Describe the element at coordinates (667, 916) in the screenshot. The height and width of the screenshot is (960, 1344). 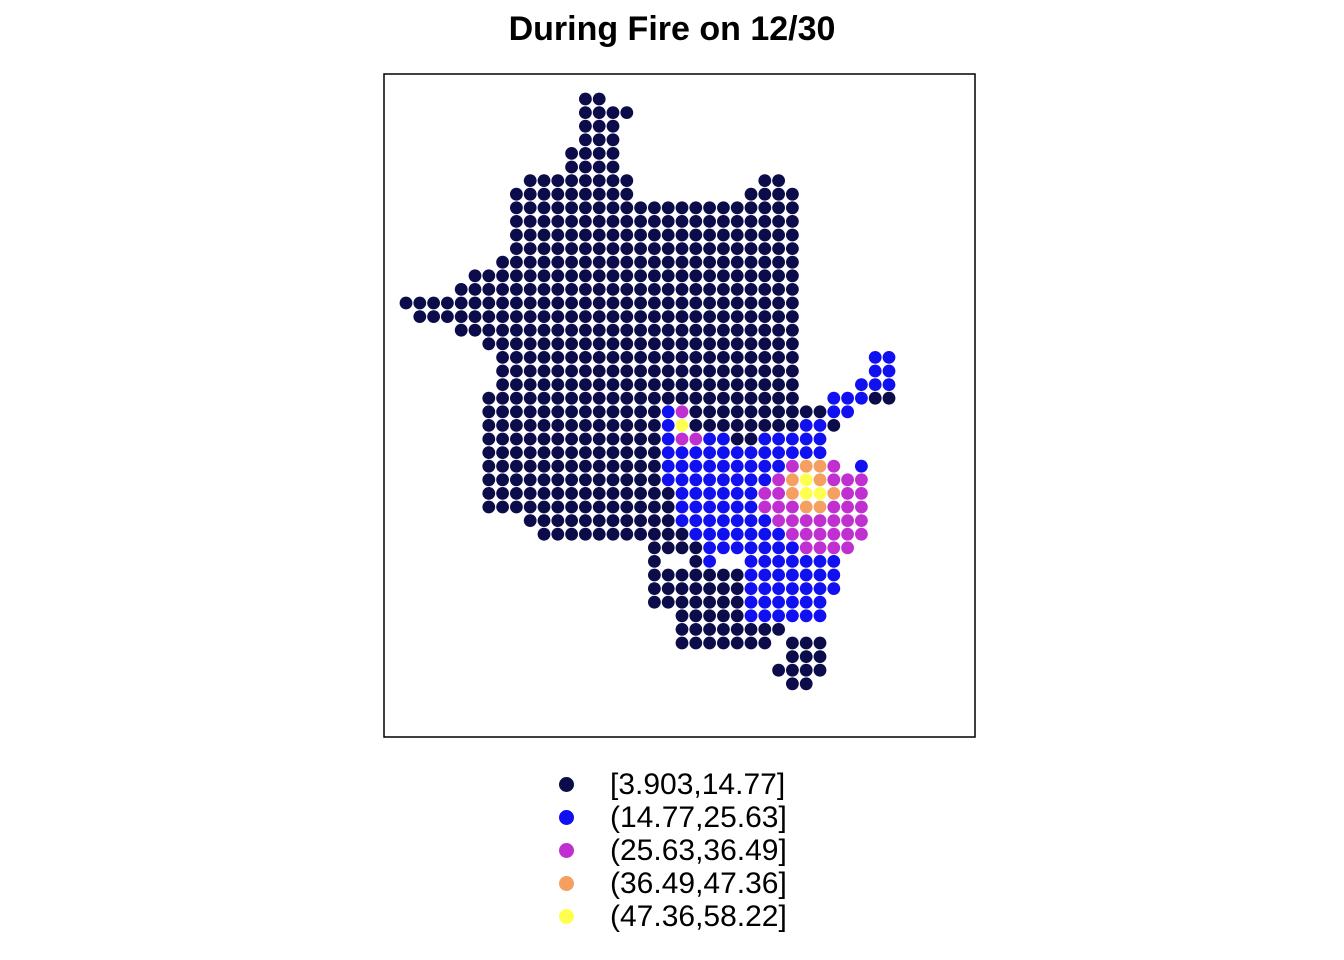
I see `legend-item: (47.36,58.22]` at that location.